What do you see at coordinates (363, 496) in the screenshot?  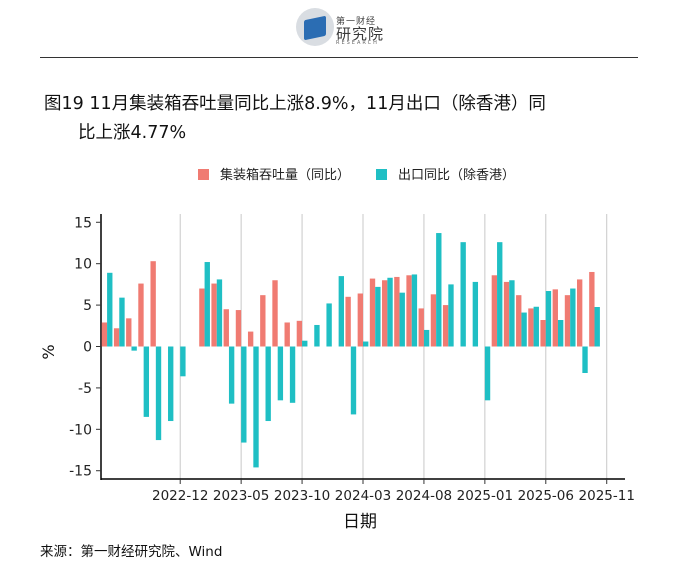 I see `x-tick-label: 2024-03` at bounding box center [363, 496].